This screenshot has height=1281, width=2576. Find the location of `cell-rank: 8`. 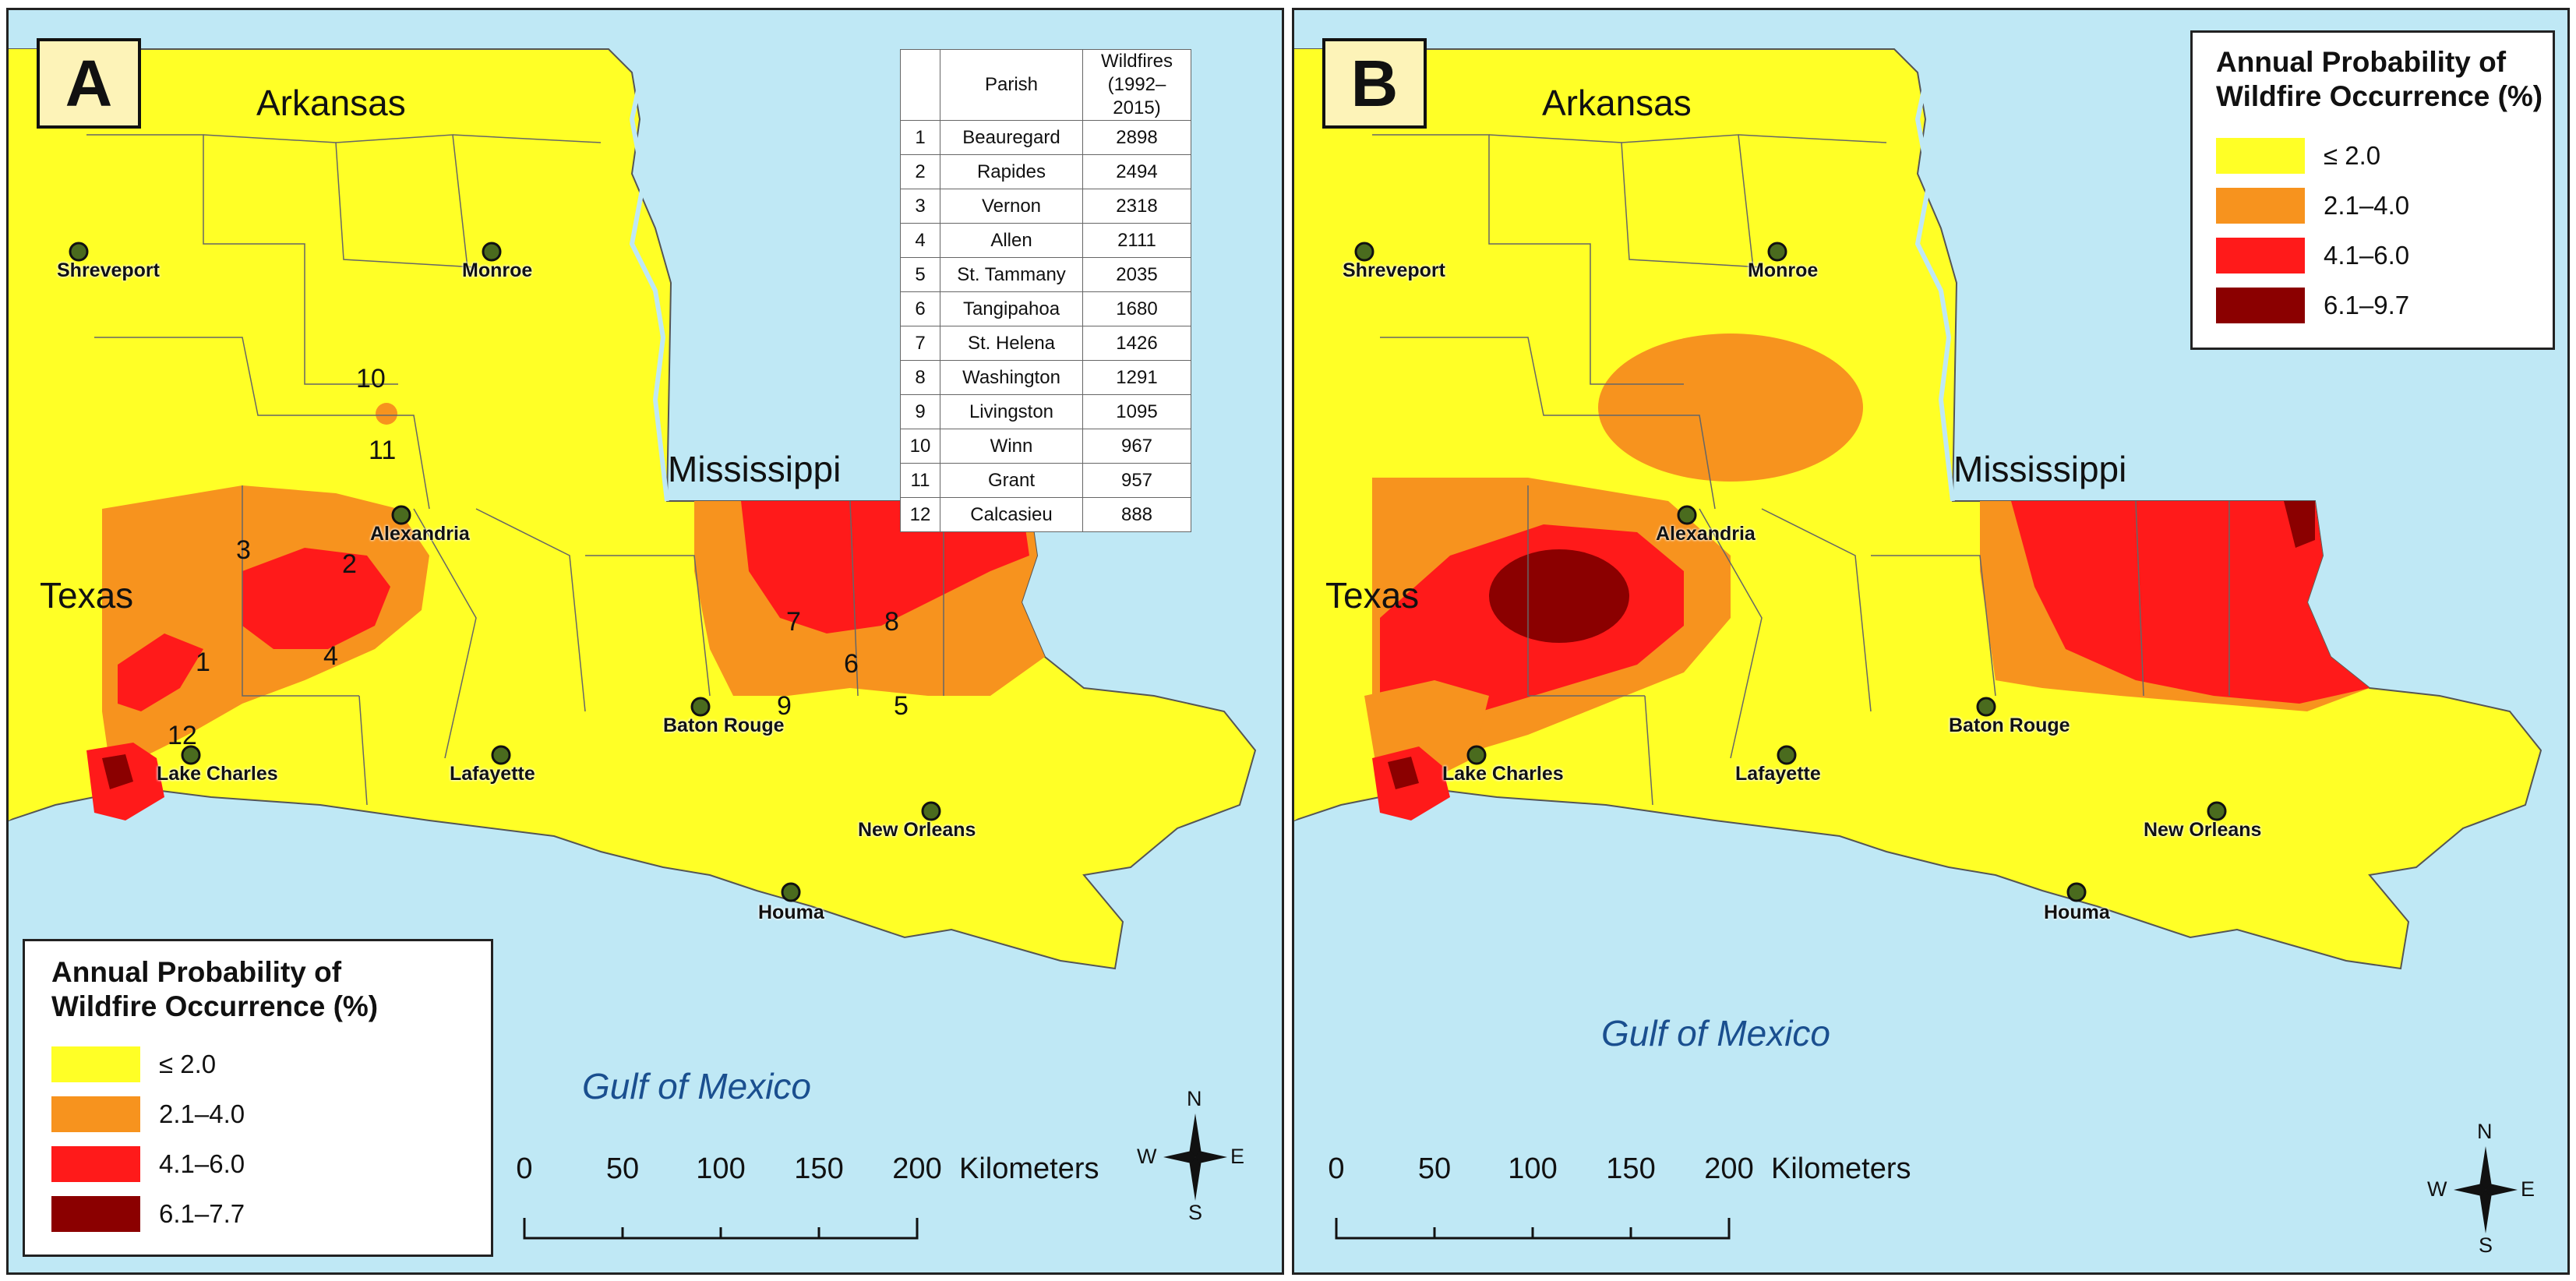

cell-rank: 8 is located at coordinates (920, 377).